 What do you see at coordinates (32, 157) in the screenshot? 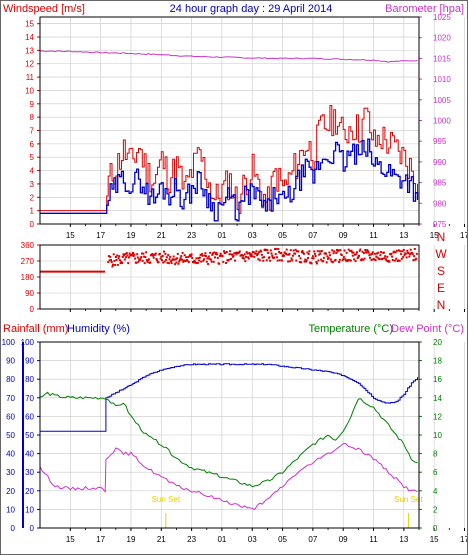
I see `wind-ytick-label-5: 5` at bounding box center [32, 157].